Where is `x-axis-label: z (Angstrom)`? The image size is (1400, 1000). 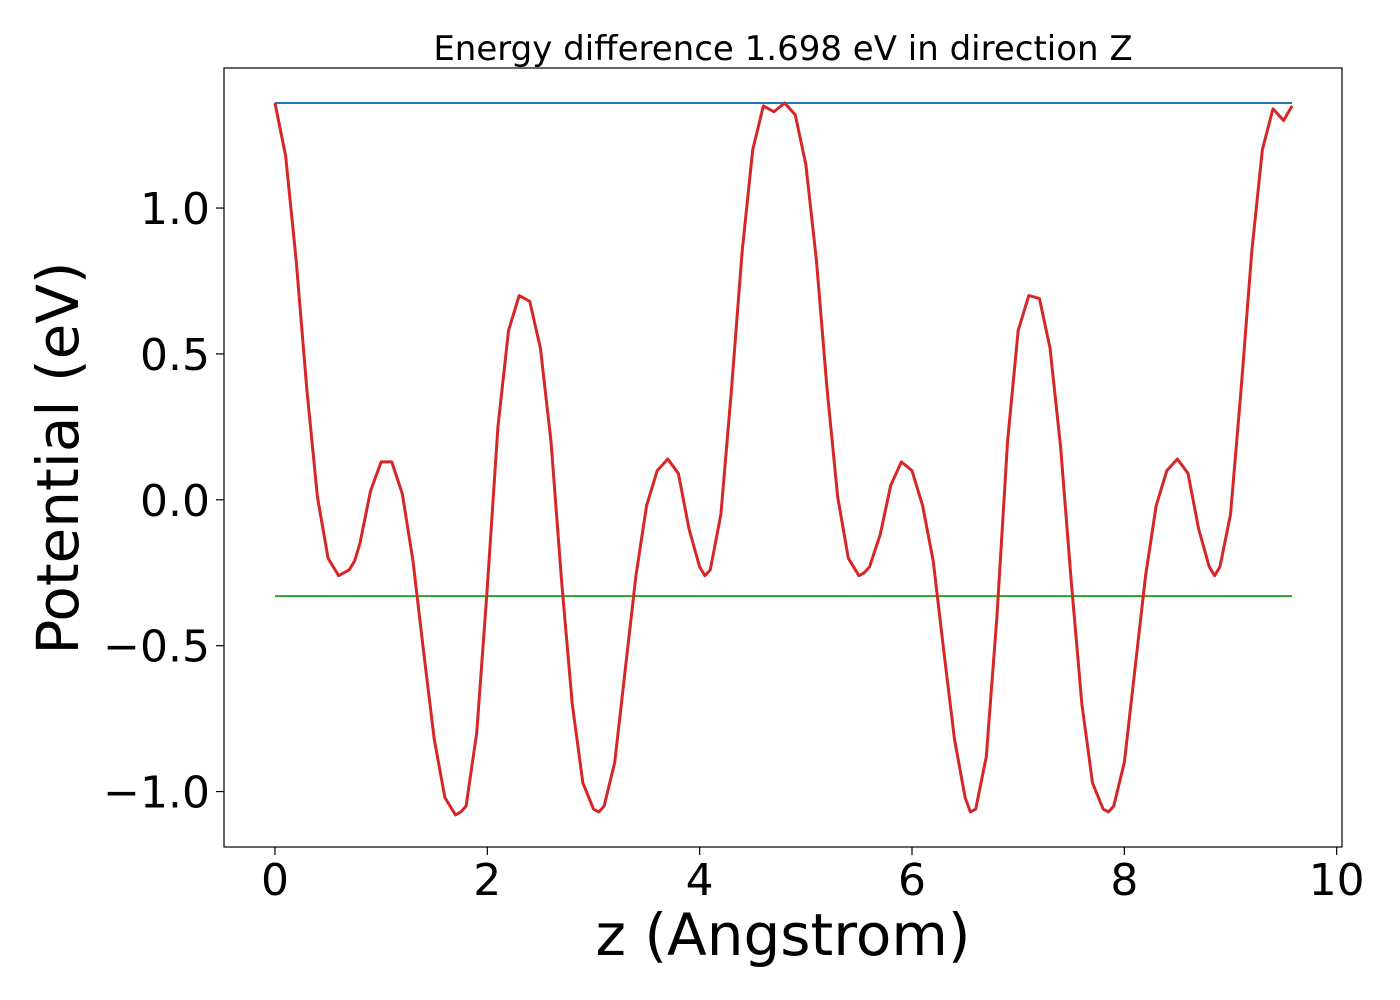
x-axis-label: z (Angstrom) is located at coordinates (783, 935).